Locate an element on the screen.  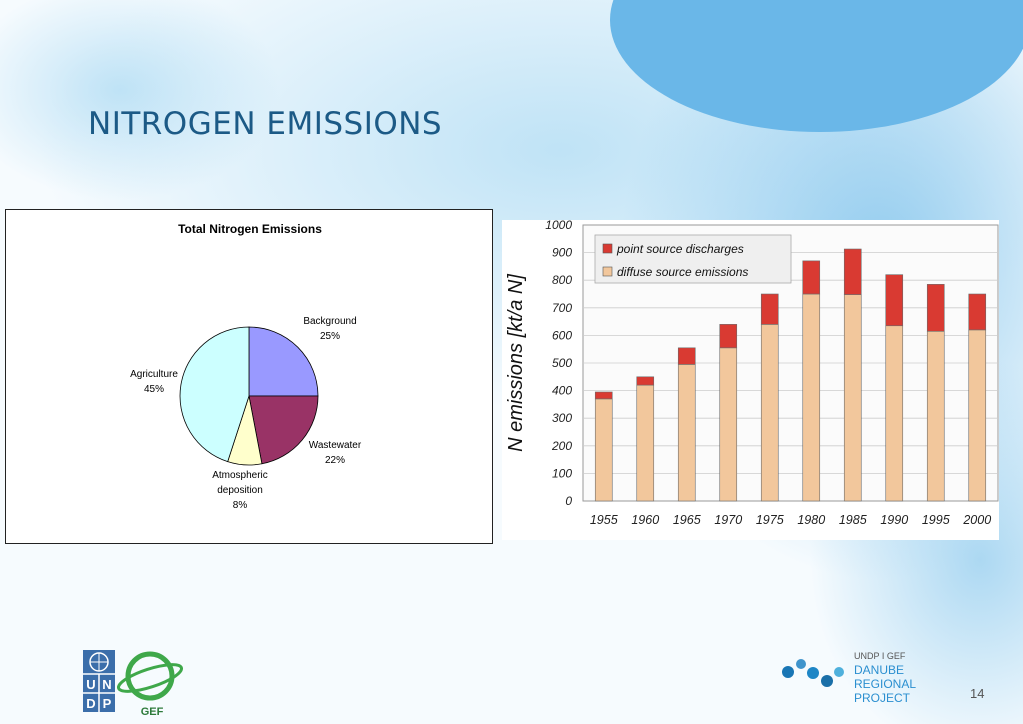
pie-label-wastewater: Wastewater is located at coordinates (335, 445).